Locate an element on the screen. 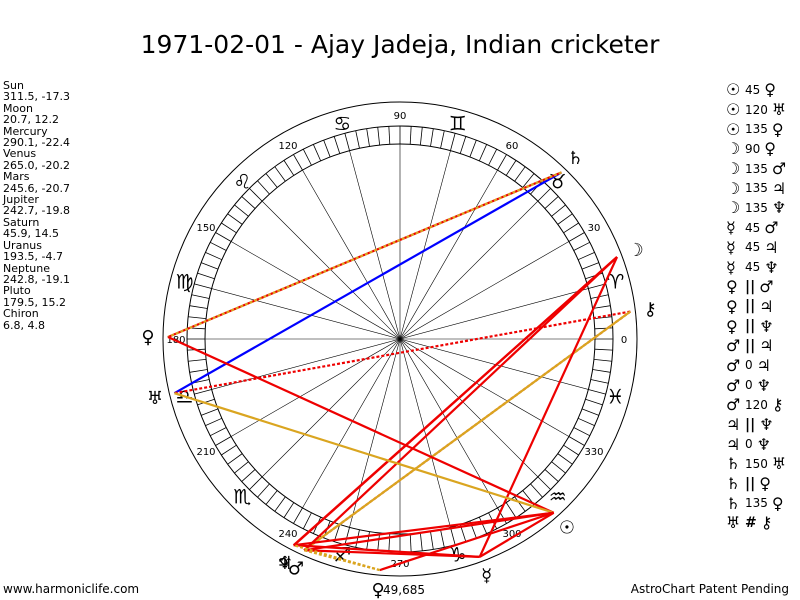  position-coords: 311.5, -17.3 is located at coordinates (36, 97).